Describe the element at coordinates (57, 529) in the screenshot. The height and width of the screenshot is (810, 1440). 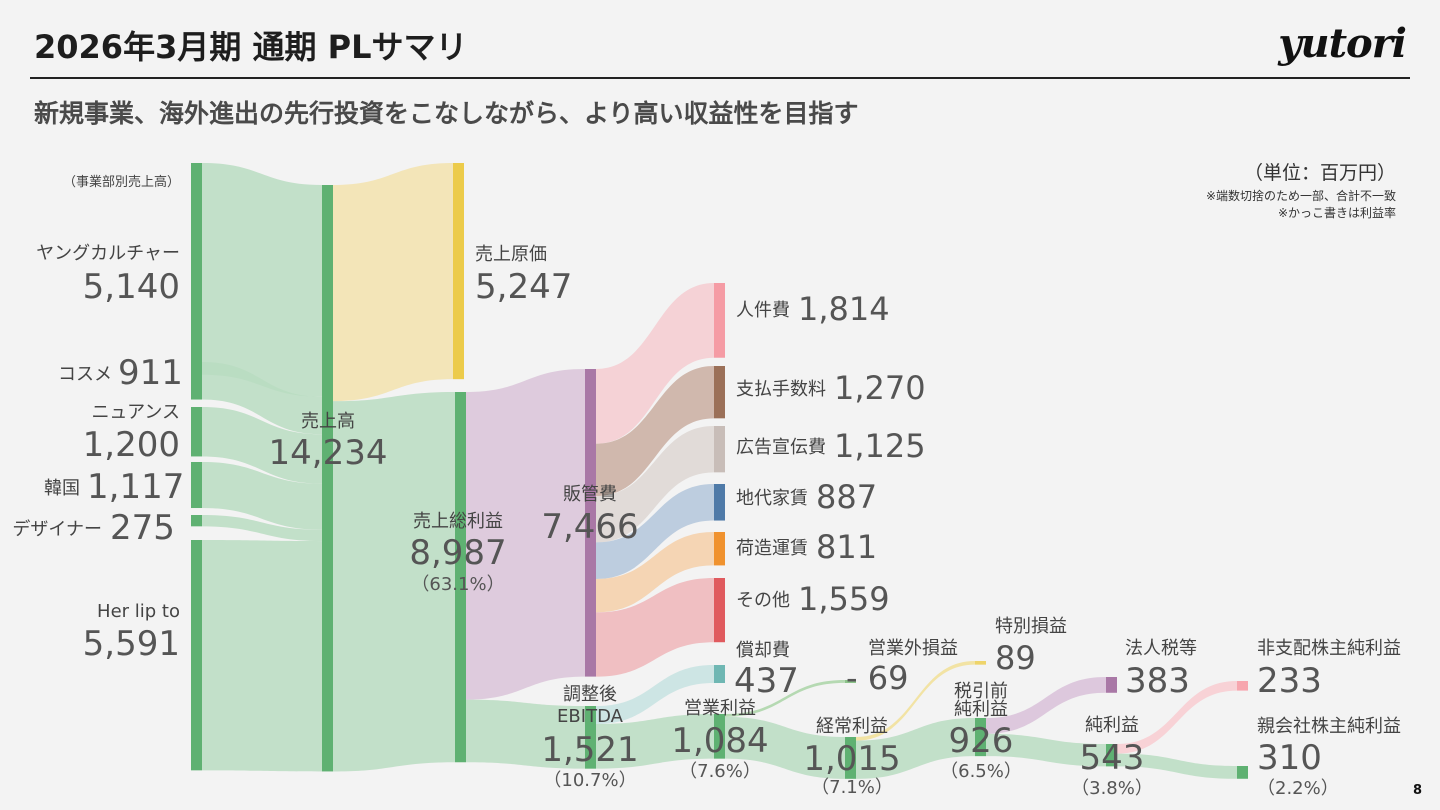
I see `designer-label: デザイナー` at that location.